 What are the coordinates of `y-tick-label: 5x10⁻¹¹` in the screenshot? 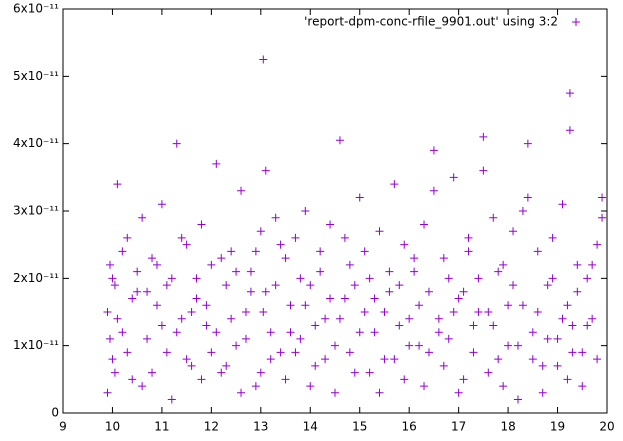 It's located at (36, 76).